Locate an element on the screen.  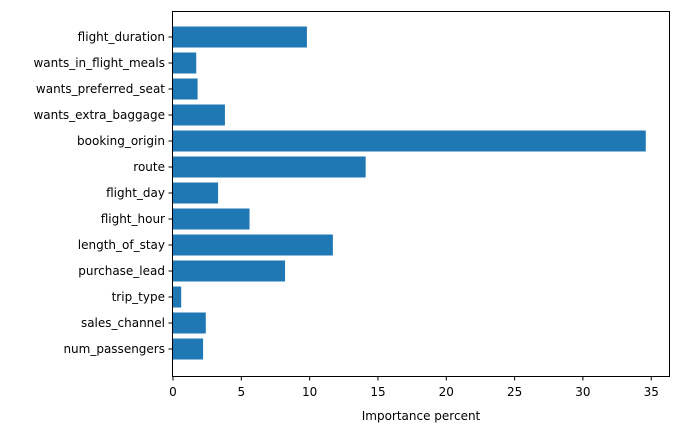
bar-num-passengers is located at coordinates (188, 349).